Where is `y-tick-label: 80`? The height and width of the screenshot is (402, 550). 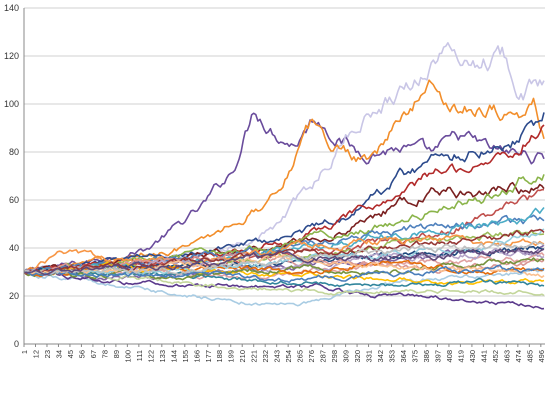 y-tick-label: 80 is located at coordinates (14, 152).